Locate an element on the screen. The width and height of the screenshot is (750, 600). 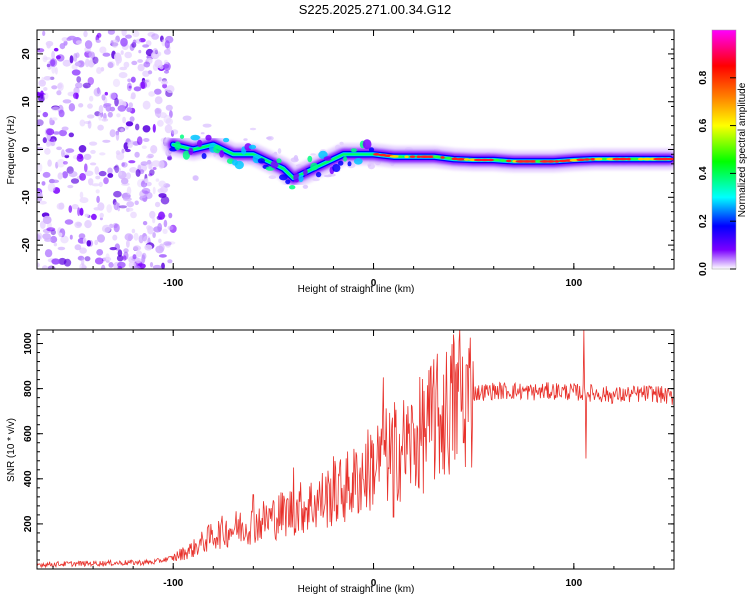
spectrogram-xlabel: Height of straight line (km) is located at coordinates (356, 289).